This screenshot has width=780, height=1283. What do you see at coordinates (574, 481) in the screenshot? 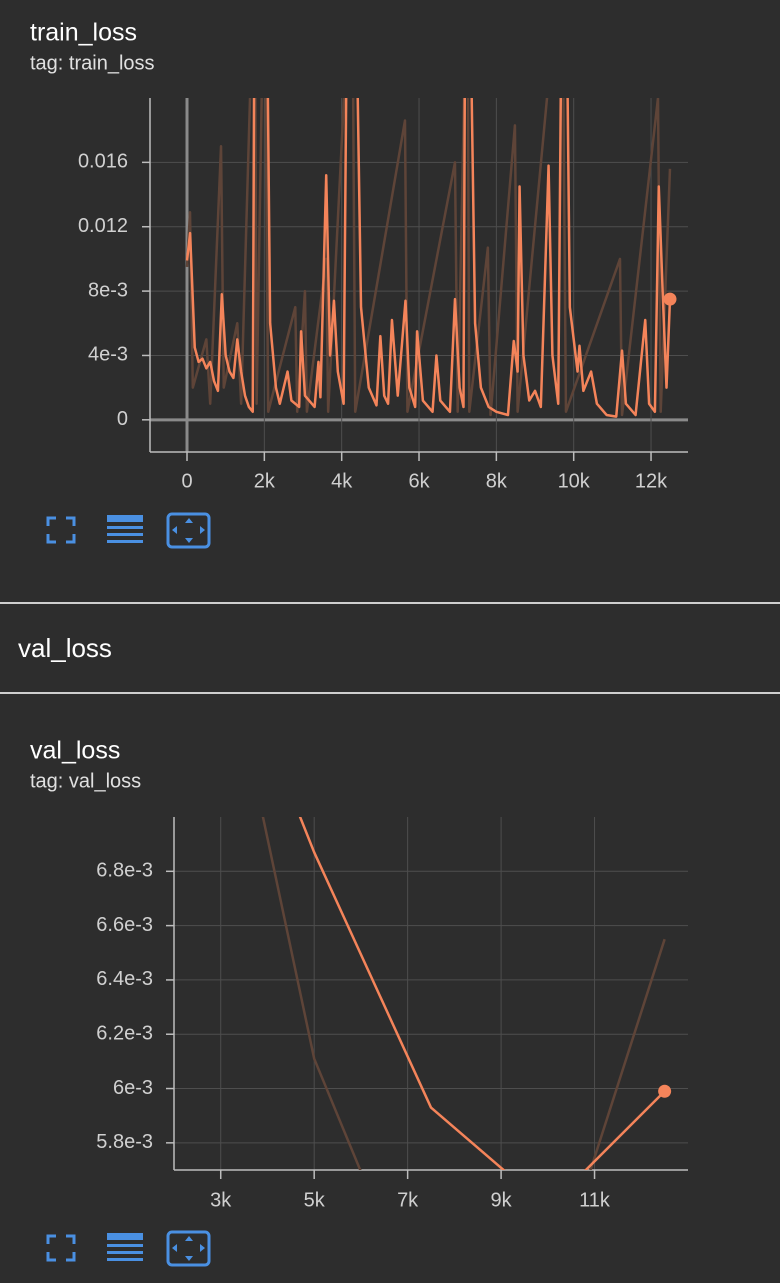
I see `x-tick-label: 10k` at bounding box center [574, 481].